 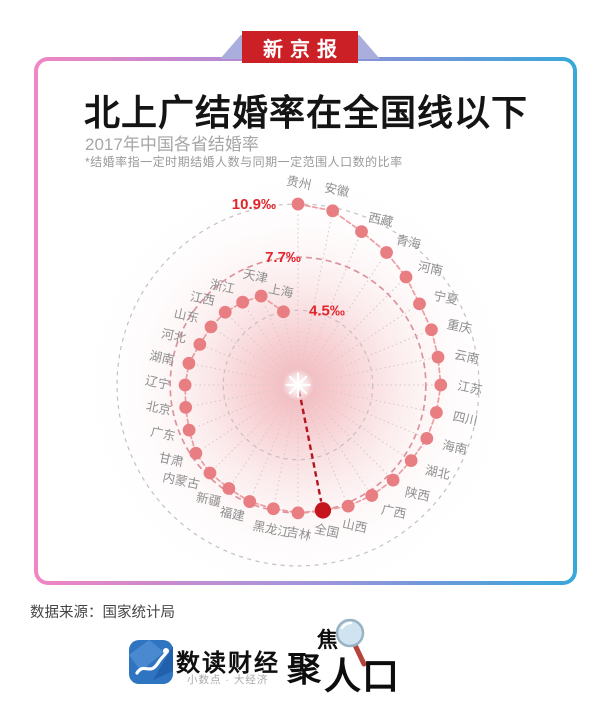 What do you see at coordinates (151, 662) in the screenshot?
I see `shudu-caijing-logo-icon` at bounding box center [151, 662].